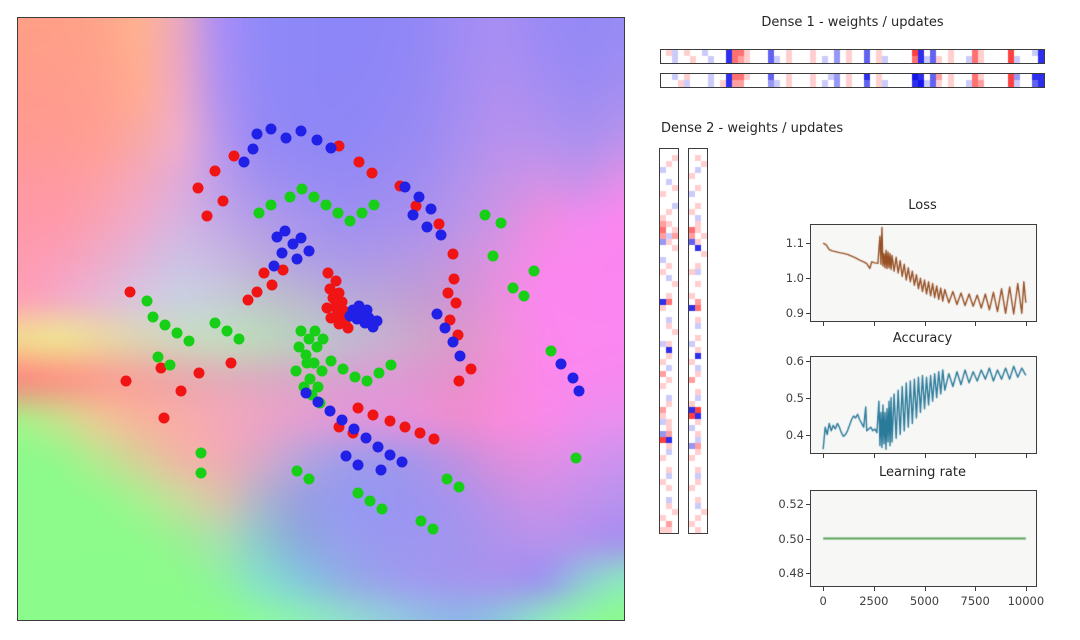  I want to click on accuracy-ytick-label: 0.5, so click(794, 397).